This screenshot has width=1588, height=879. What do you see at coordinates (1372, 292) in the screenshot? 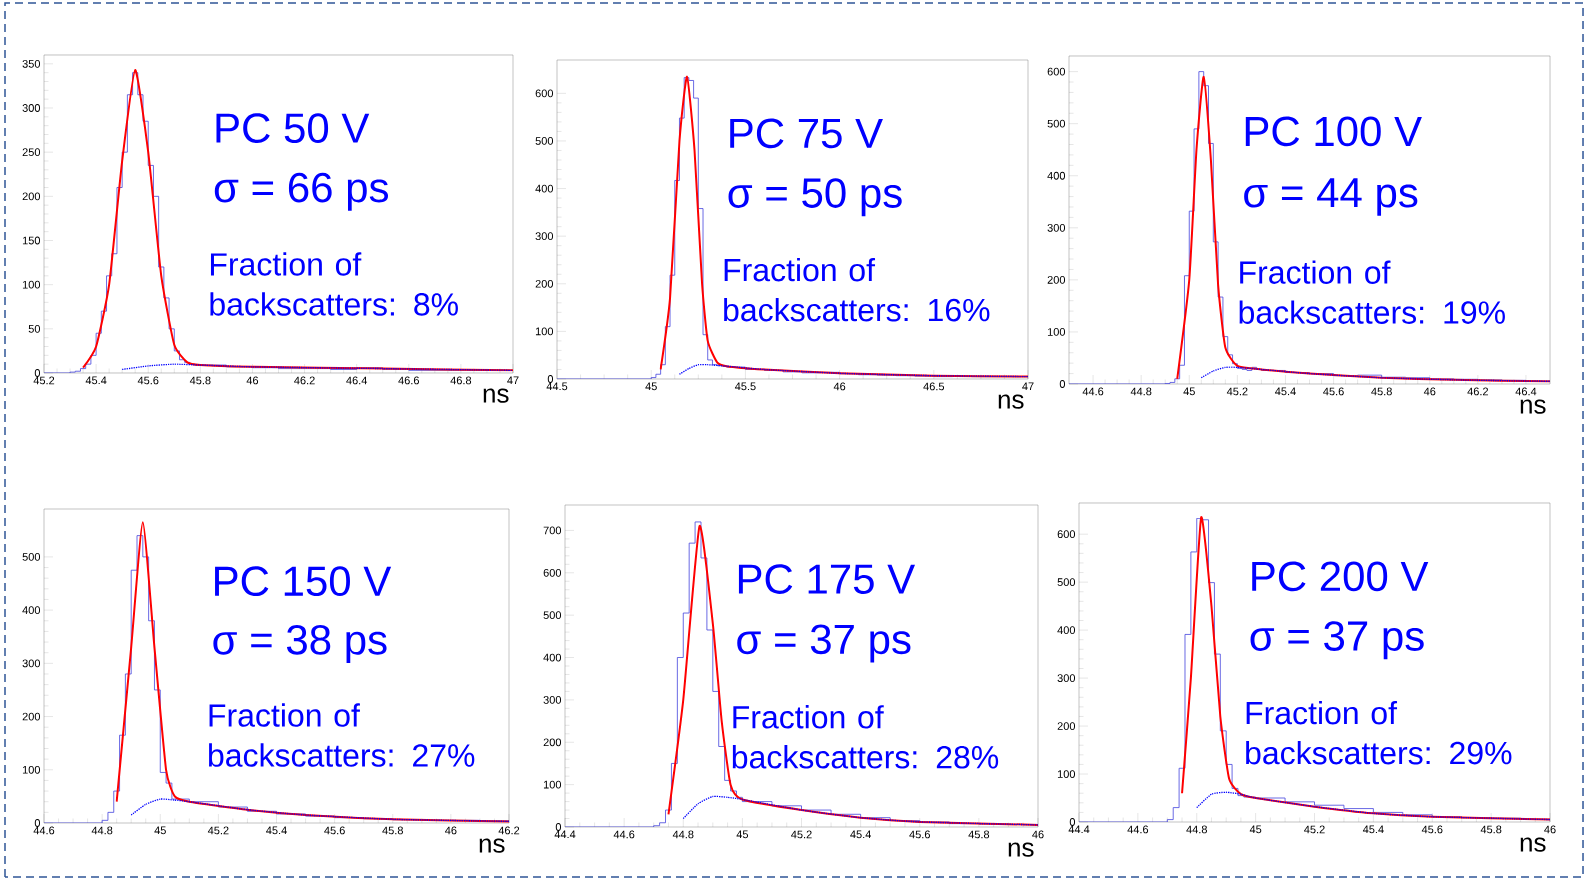
I see `annotation: Fraction of backscatters: 19%` at bounding box center [1372, 292].